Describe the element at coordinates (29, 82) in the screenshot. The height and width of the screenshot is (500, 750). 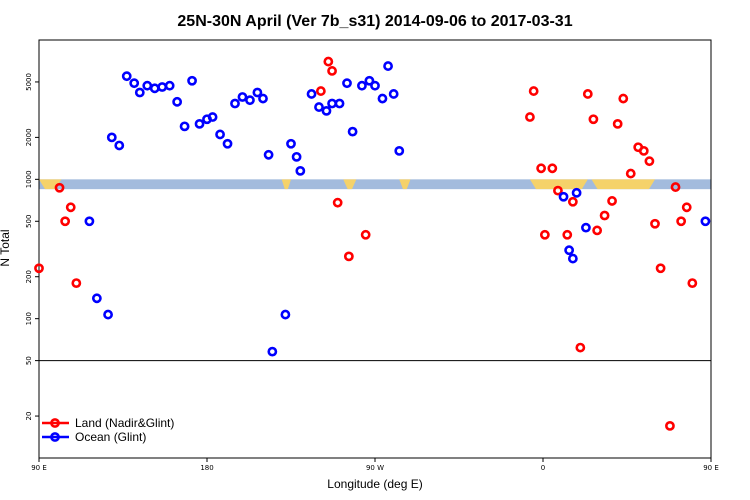
I see `y-tick-label: 5000` at that location.